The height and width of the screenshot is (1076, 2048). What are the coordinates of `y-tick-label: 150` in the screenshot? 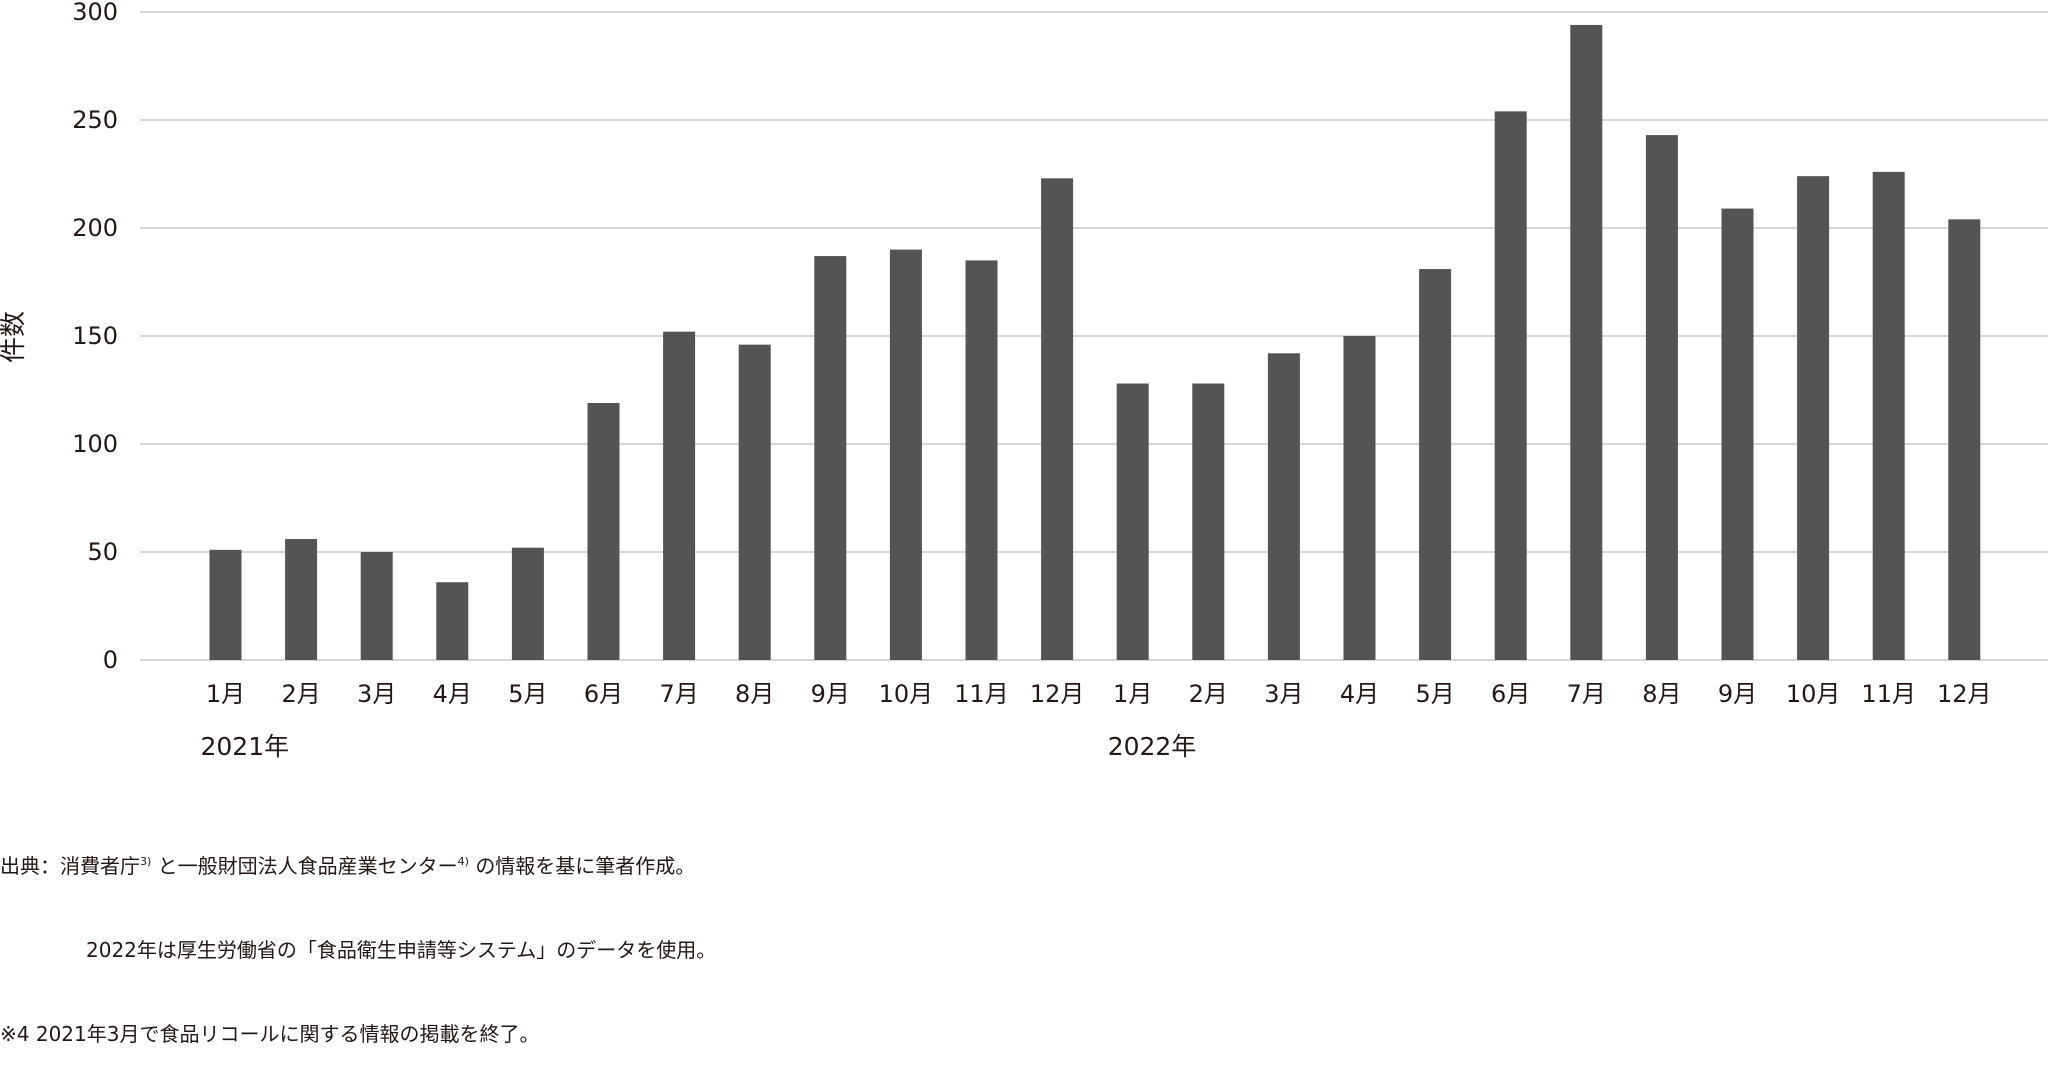 It's located at (95, 336).